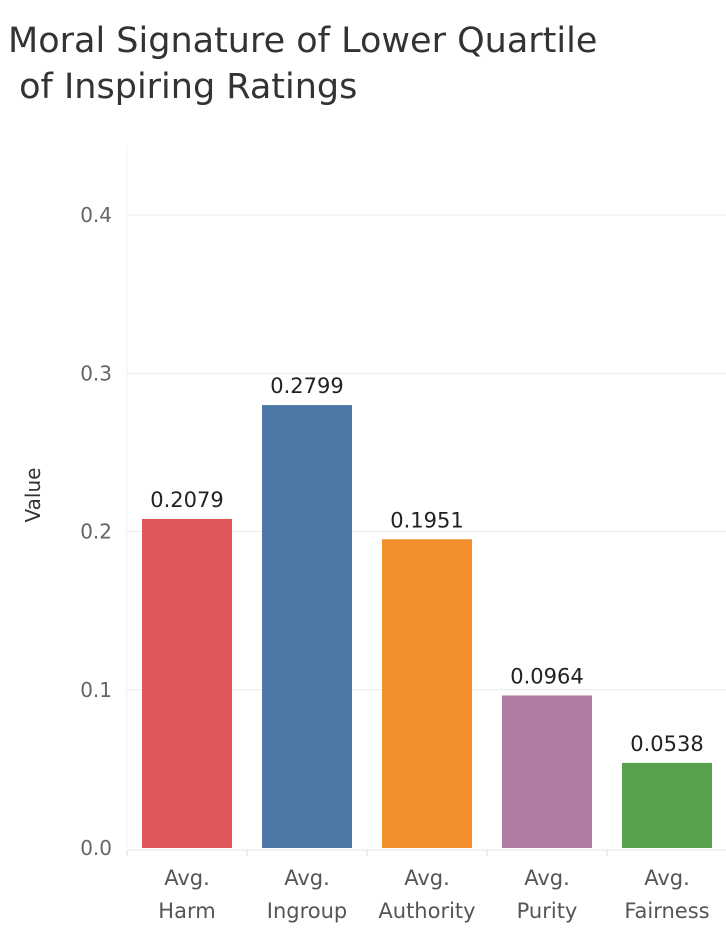 This screenshot has height=930, width=726. Describe the element at coordinates (186, 911) in the screenshot. I see `x-tick-label: Harm` at that location.